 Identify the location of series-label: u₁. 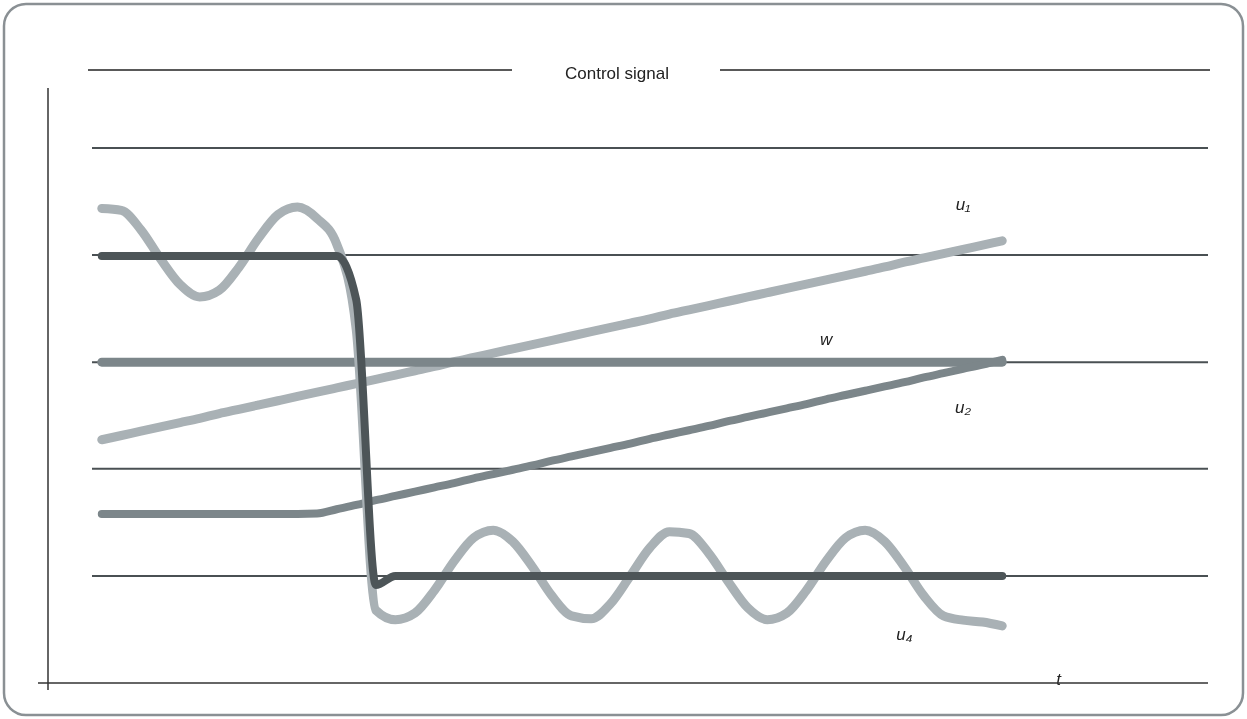
(963, 205).